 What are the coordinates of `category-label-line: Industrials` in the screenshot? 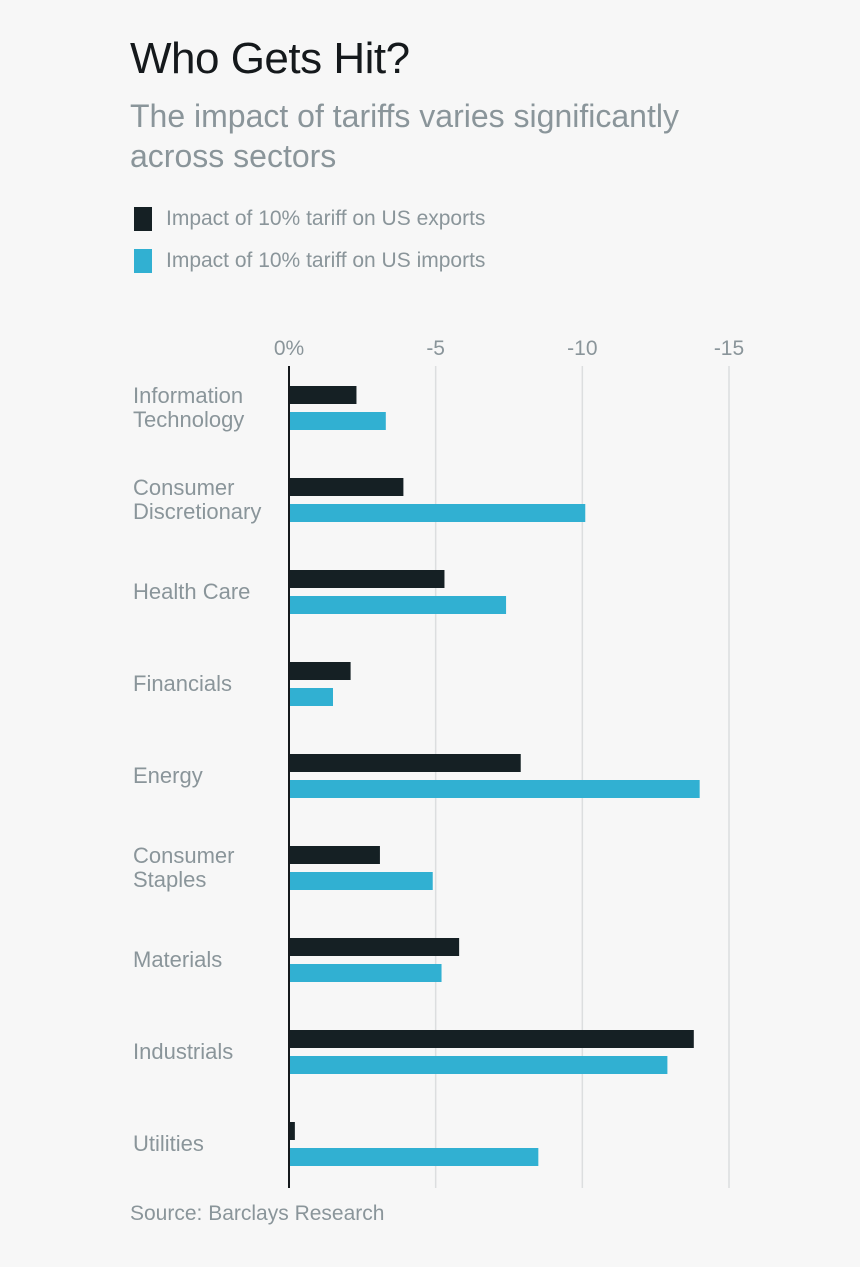 It's located at (183, 1051).